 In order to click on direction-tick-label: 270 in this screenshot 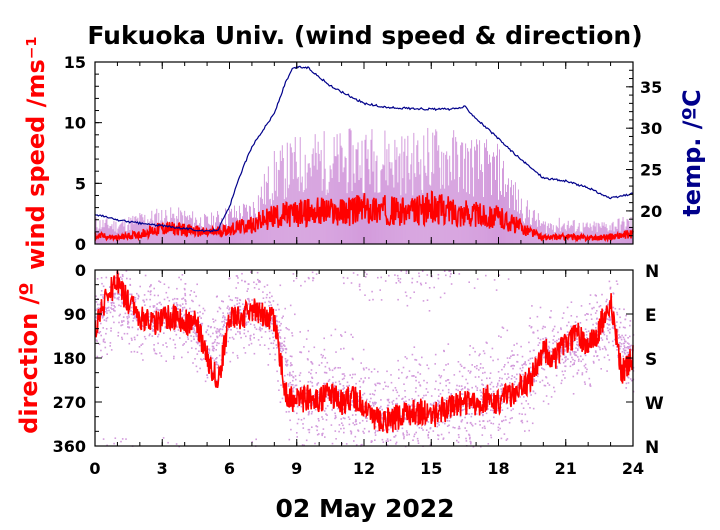, I will do `click(69, 402)`.